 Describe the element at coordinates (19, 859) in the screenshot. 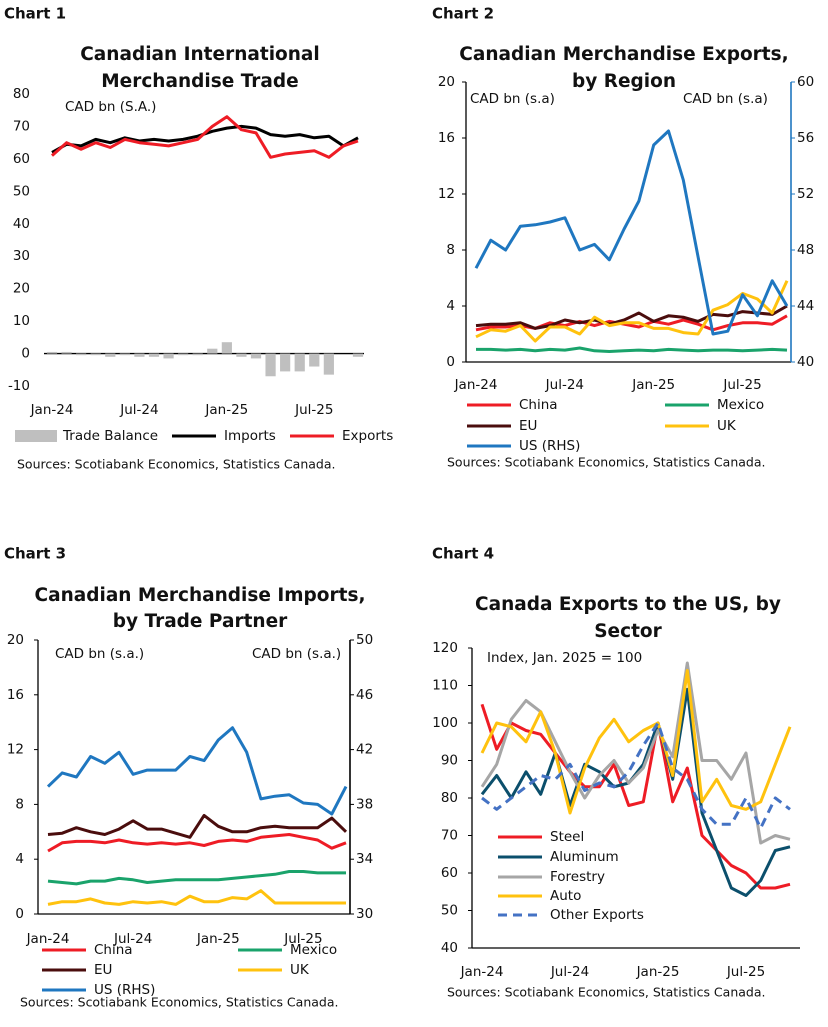

I see `y-tick-label: 4` at that location.